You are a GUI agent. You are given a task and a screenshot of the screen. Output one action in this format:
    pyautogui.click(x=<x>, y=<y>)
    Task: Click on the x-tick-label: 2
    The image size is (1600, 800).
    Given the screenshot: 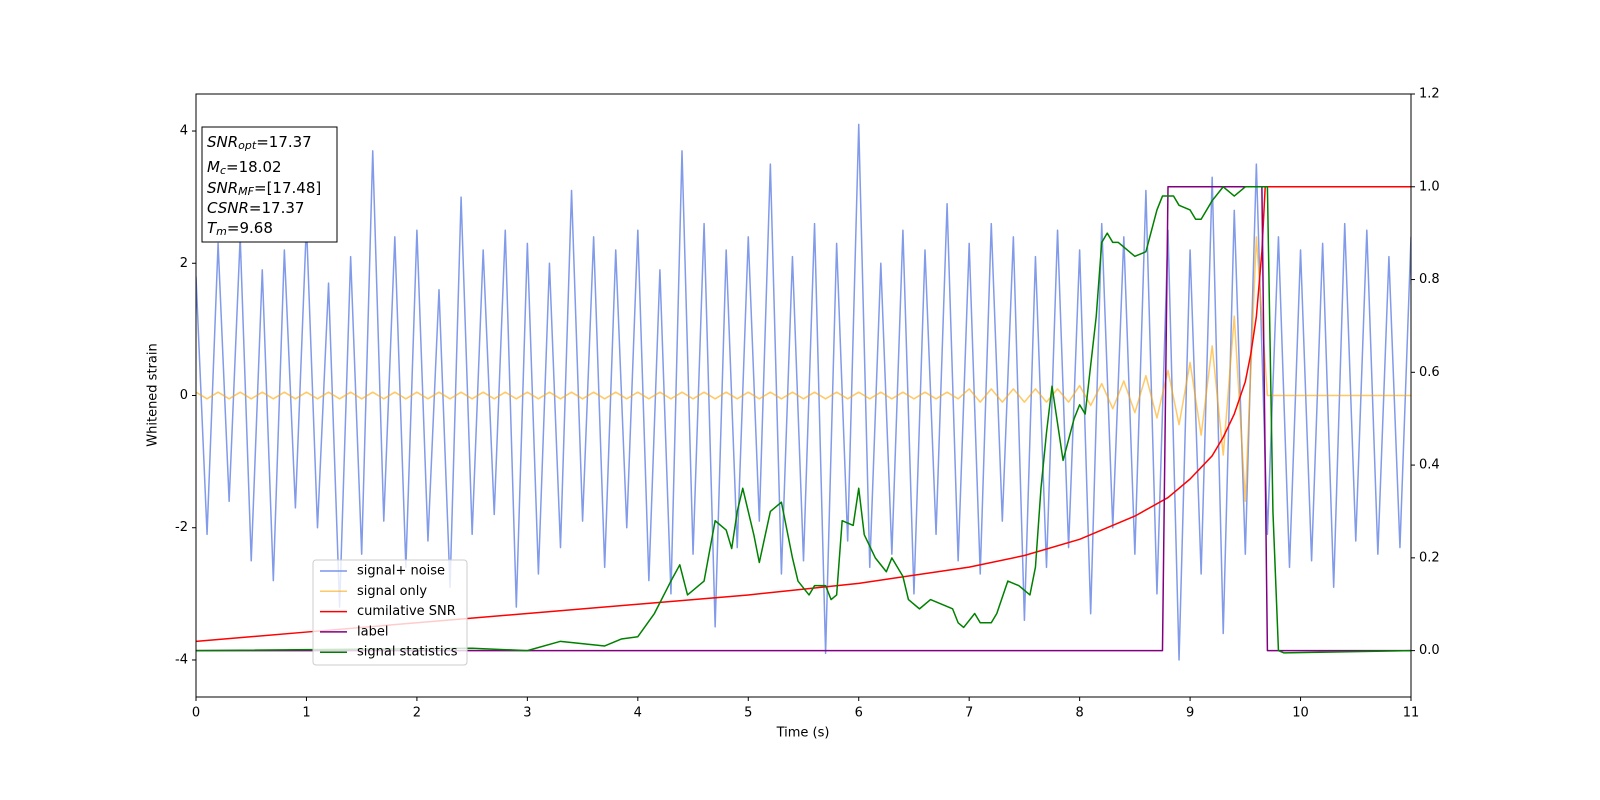 What is the action you would take?
    pyautogui.click(x=417, y=713)
    